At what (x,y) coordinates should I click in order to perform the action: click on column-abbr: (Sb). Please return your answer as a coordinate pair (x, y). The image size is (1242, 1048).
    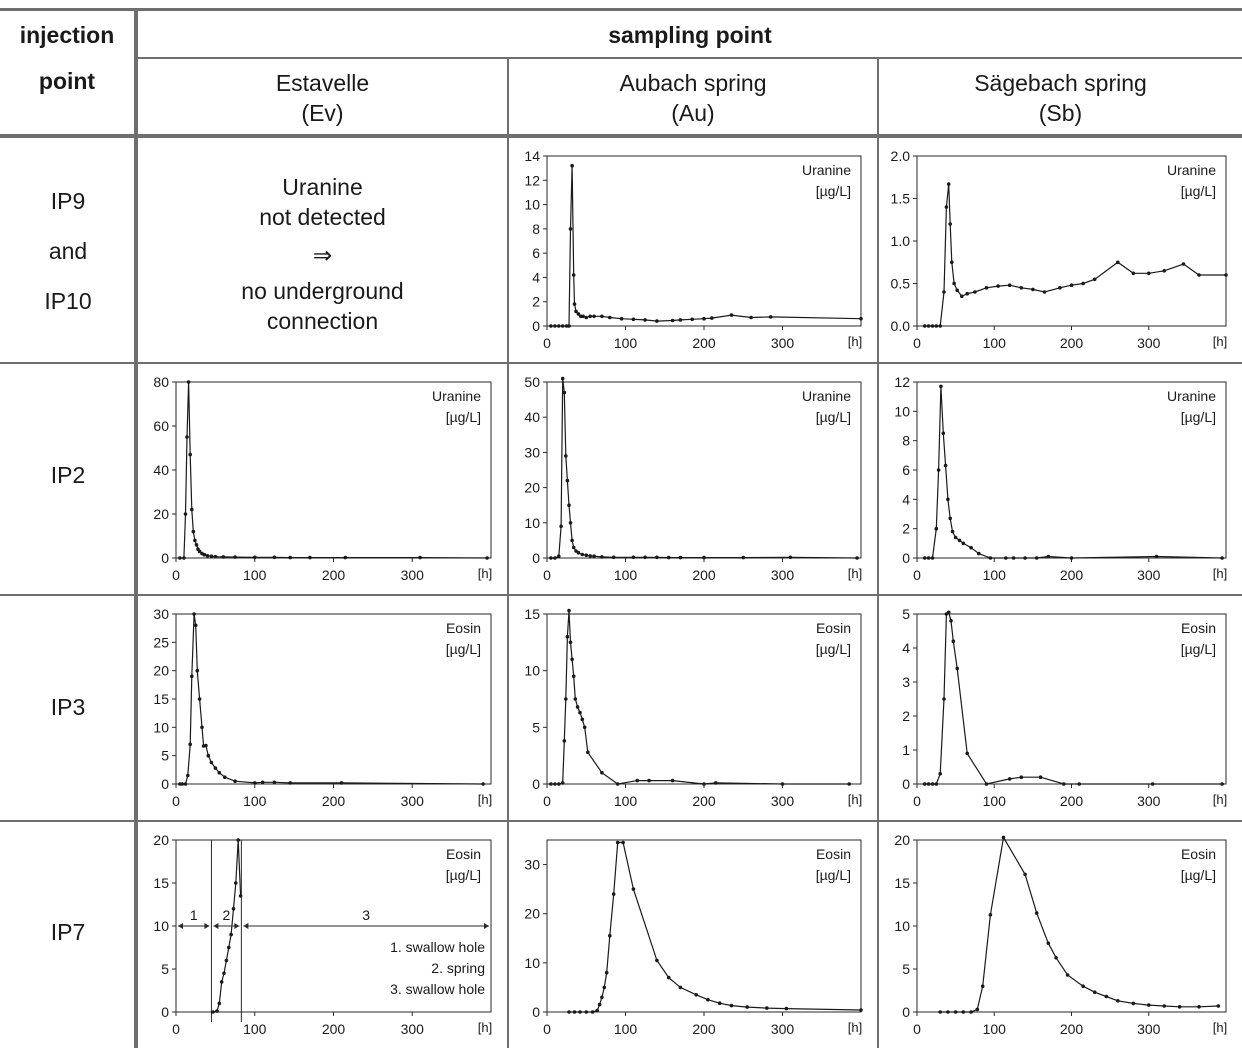
    Looking at the image, I should click on (1060, 113).